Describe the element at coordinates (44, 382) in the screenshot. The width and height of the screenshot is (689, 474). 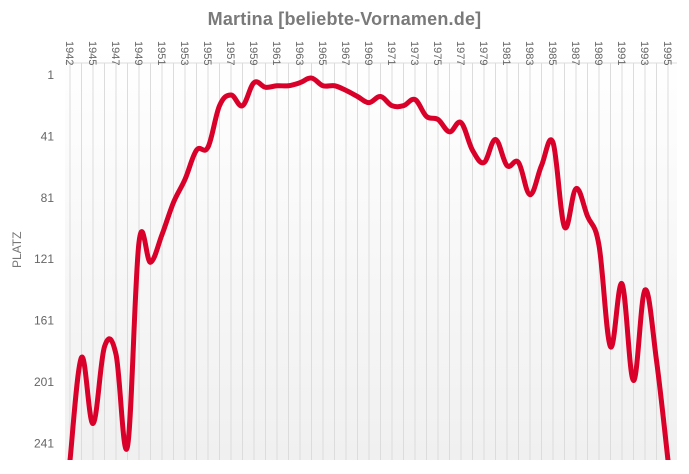
I see `y-tick-label: 201` at that location.